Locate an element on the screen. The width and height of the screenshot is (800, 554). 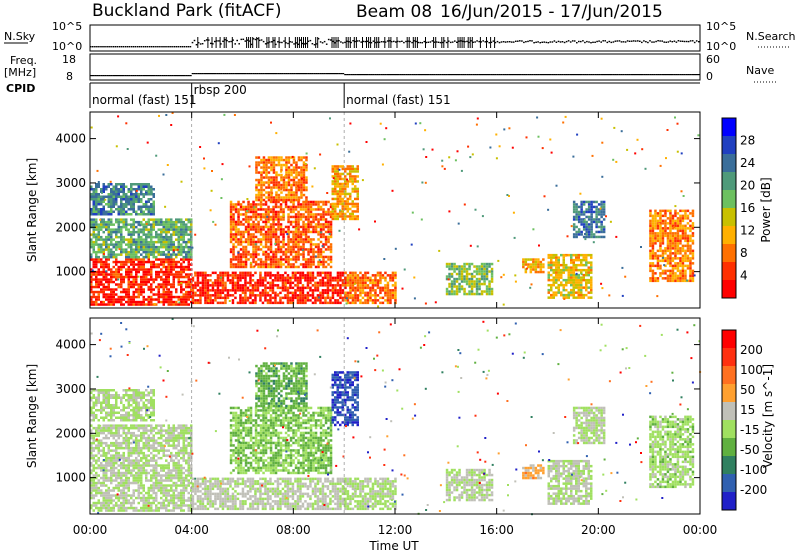
freq-left-label-1: Freq. is located at coordinates (23, 60).